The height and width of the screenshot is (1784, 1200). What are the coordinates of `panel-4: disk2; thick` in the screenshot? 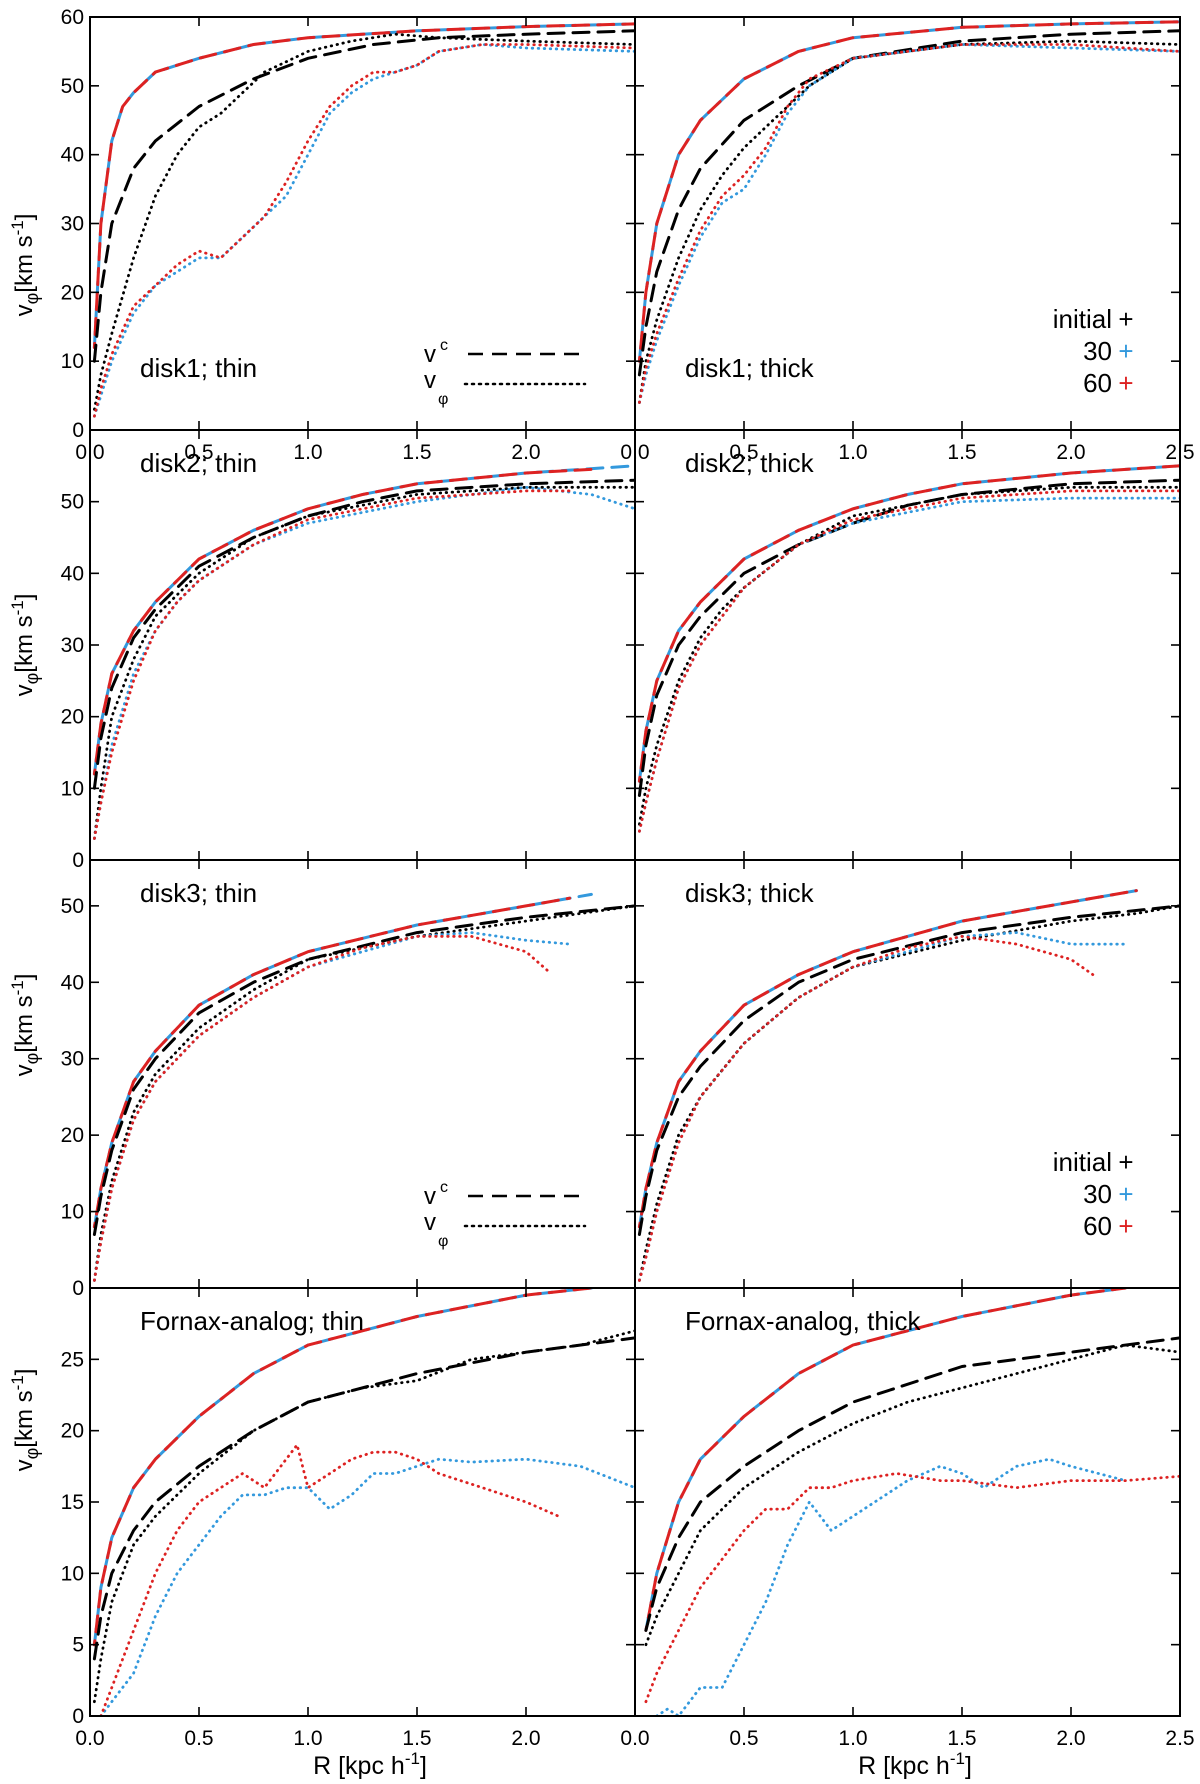 It's located at (907, 645).